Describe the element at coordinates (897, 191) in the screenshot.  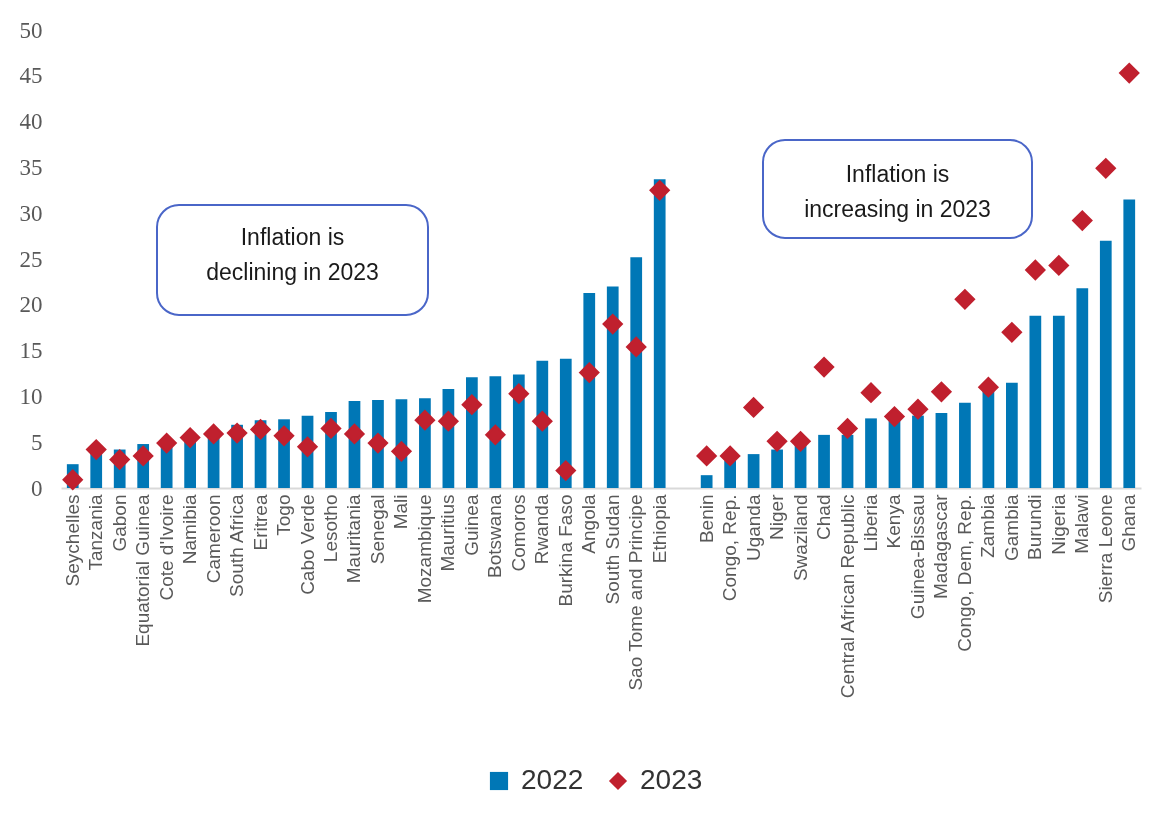
I see `annotation: Inflation is increasing in 2023` at that location.